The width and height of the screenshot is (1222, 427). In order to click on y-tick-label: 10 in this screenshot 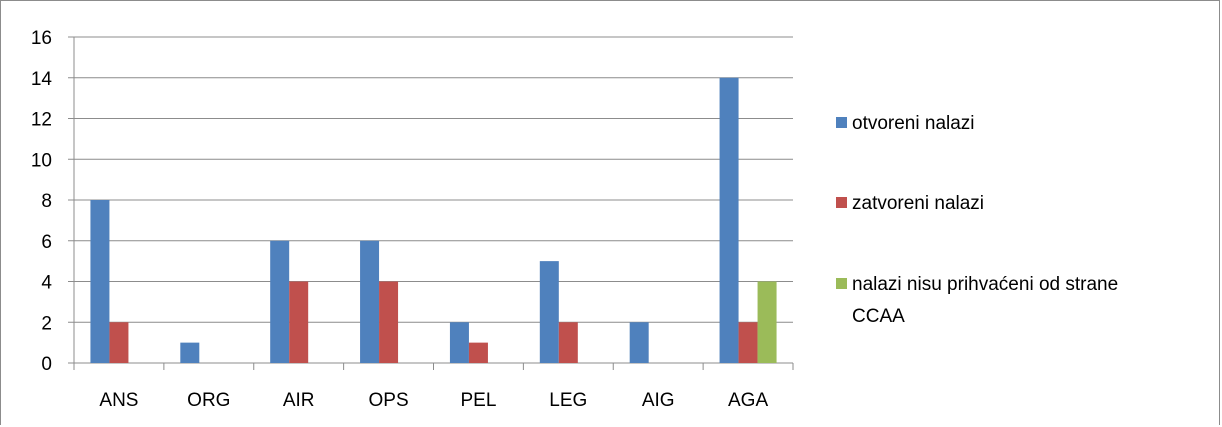, I will do `click(41, 160)`.